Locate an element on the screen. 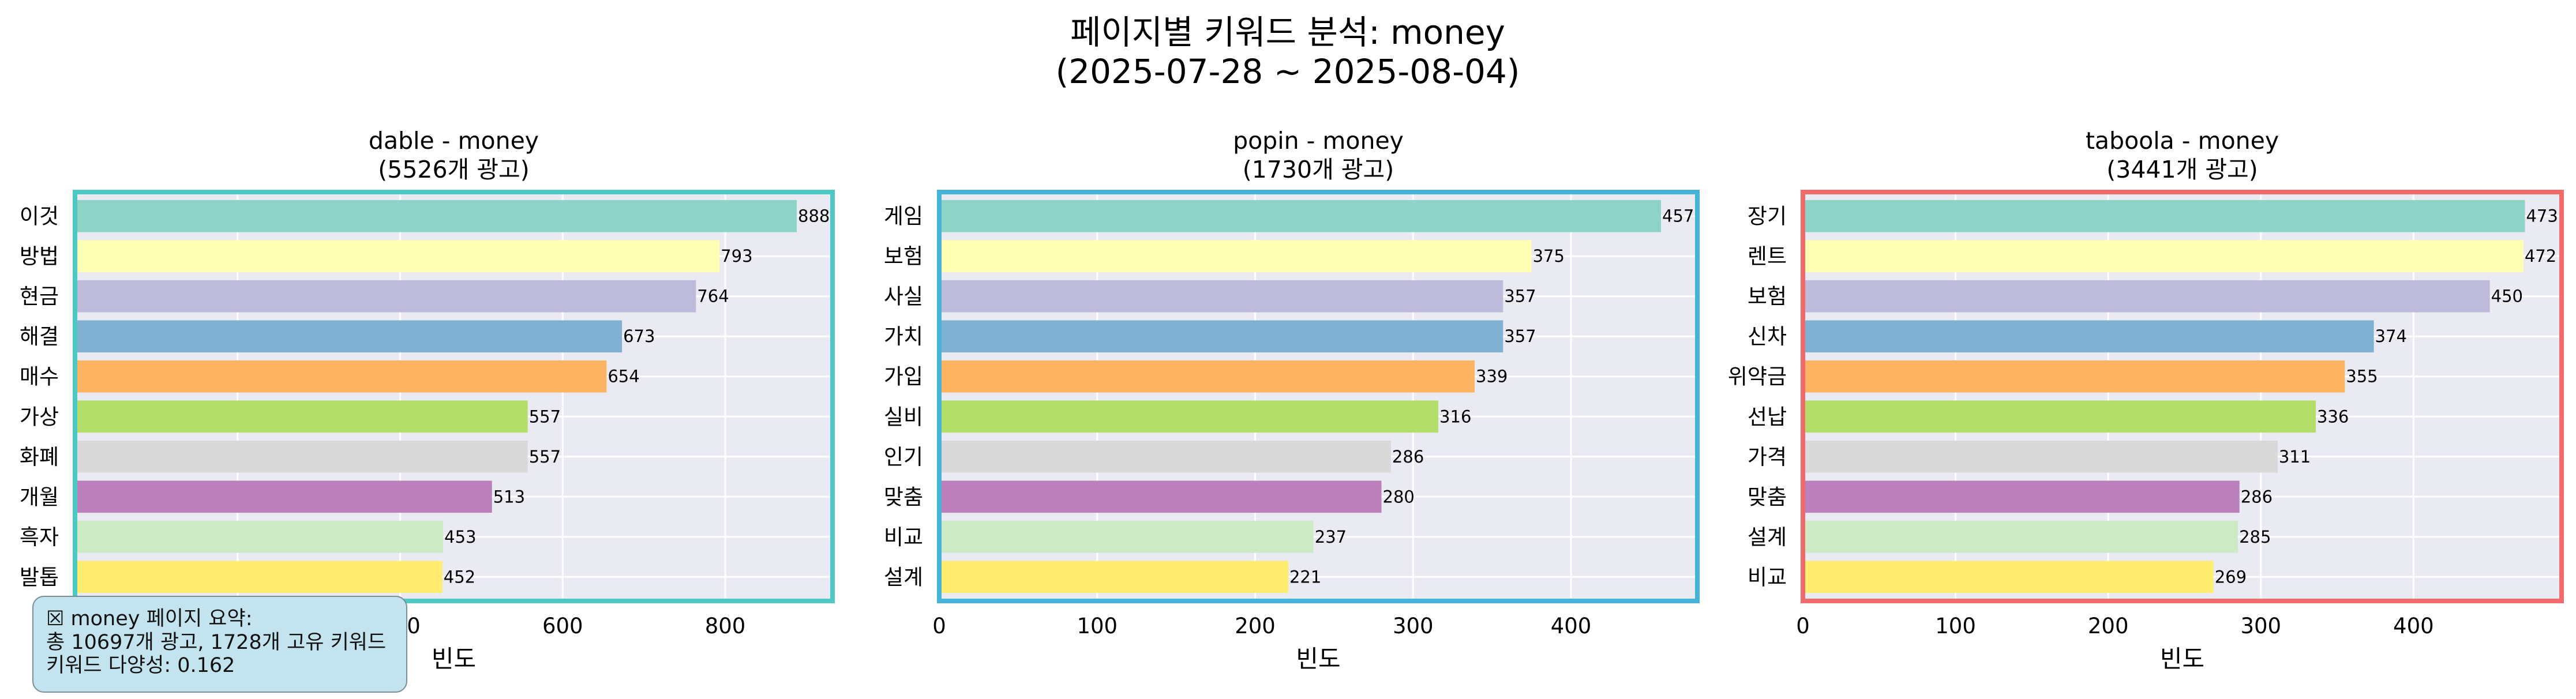  value-label: 285 is located at coordinates (2255, 537).